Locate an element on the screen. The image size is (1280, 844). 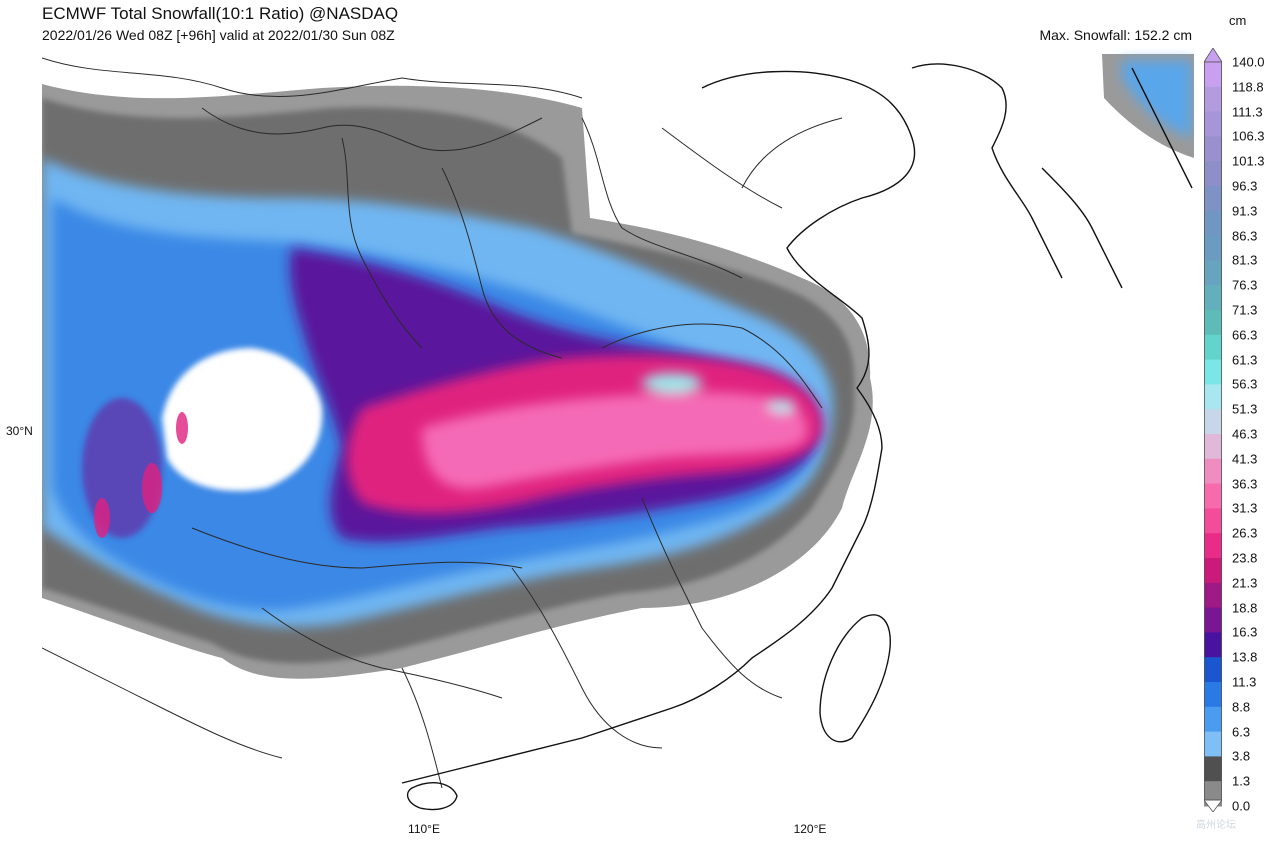
map-title: ECMWF Total Snowfall(10:1 Ratio) @NASDAQ is located at coordinates (220, 13).